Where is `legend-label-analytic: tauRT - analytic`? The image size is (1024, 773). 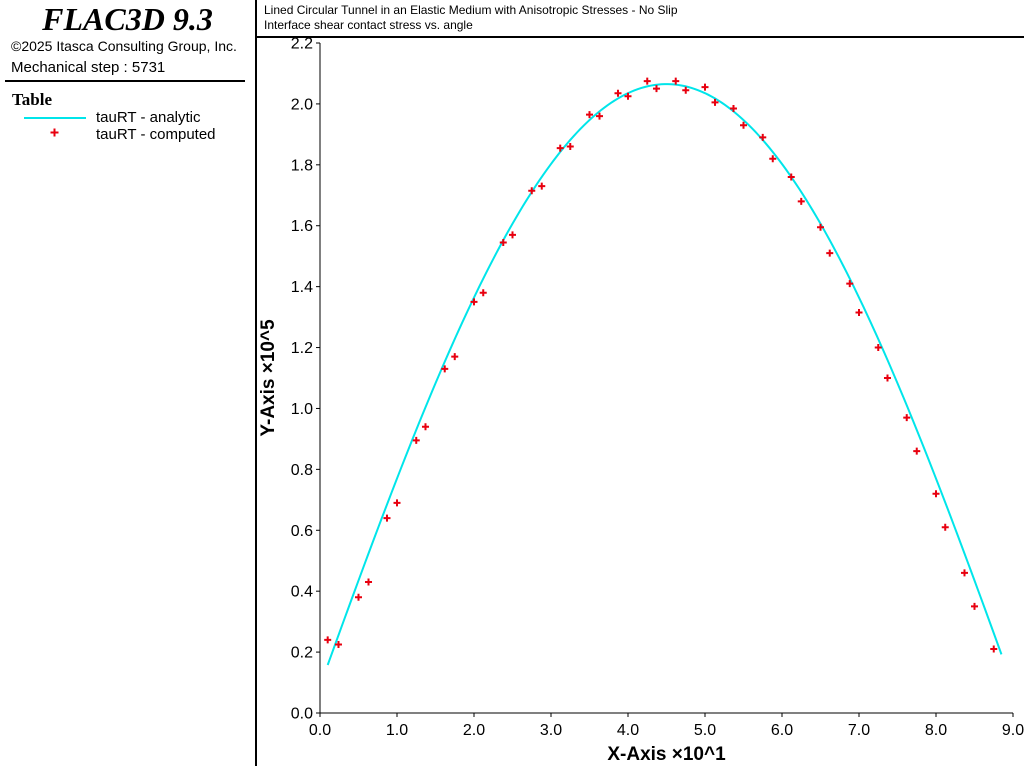
legend-label-analytic: tauRT - analytic is located at coordinates (148, 117).